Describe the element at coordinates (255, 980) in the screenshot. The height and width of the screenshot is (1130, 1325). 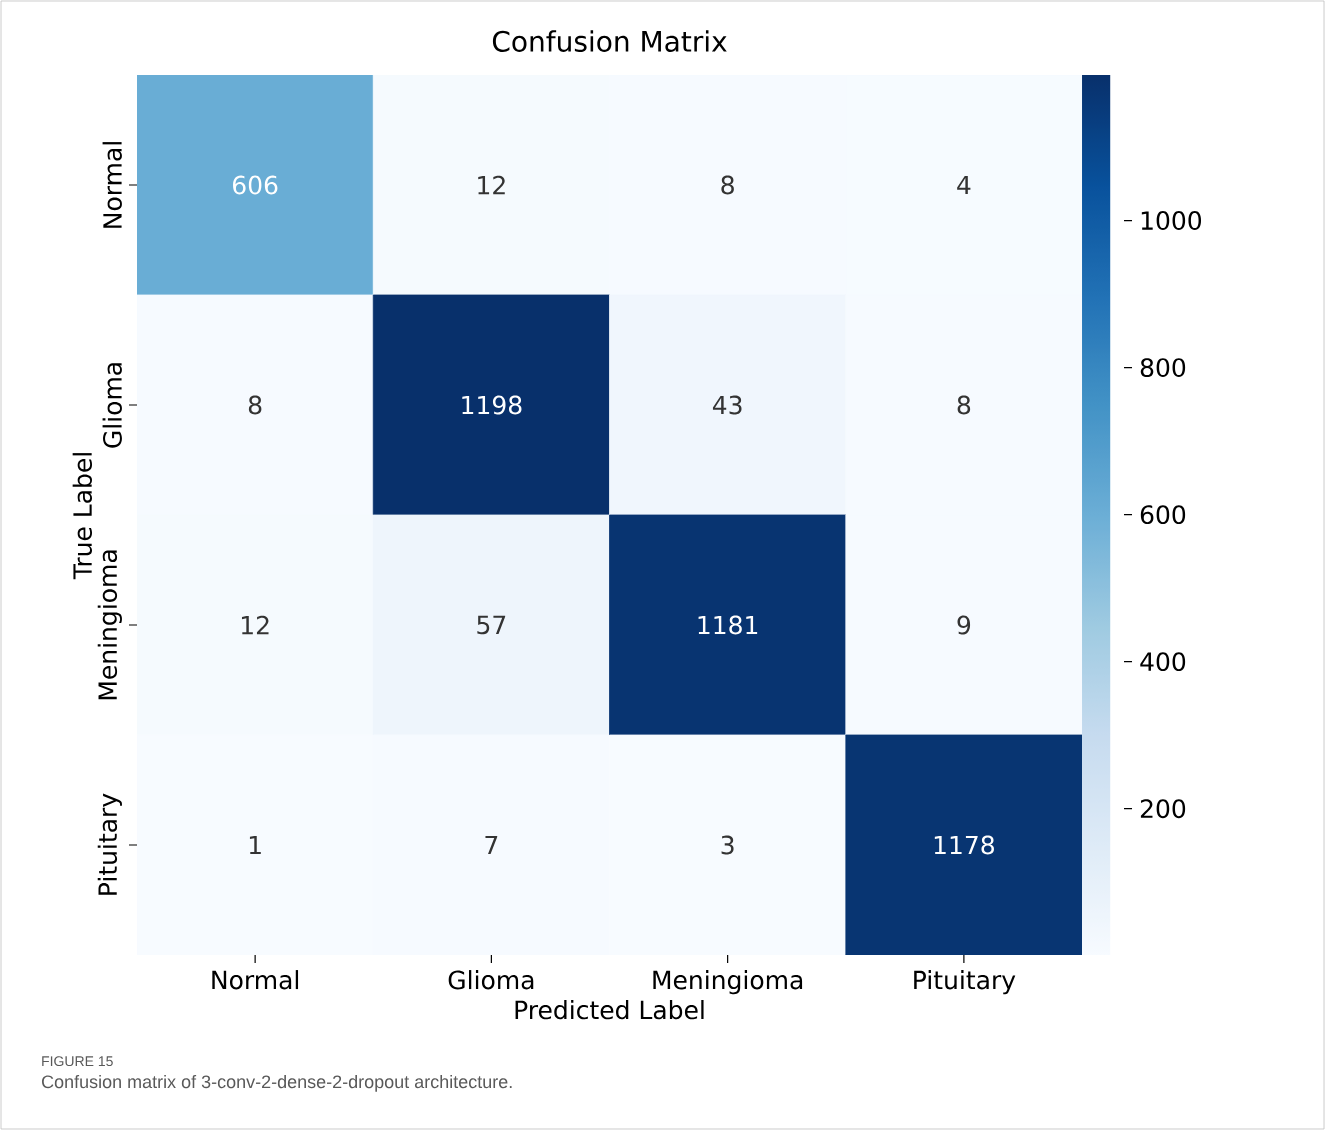
I see `x-tick-label: Normal` at that location.